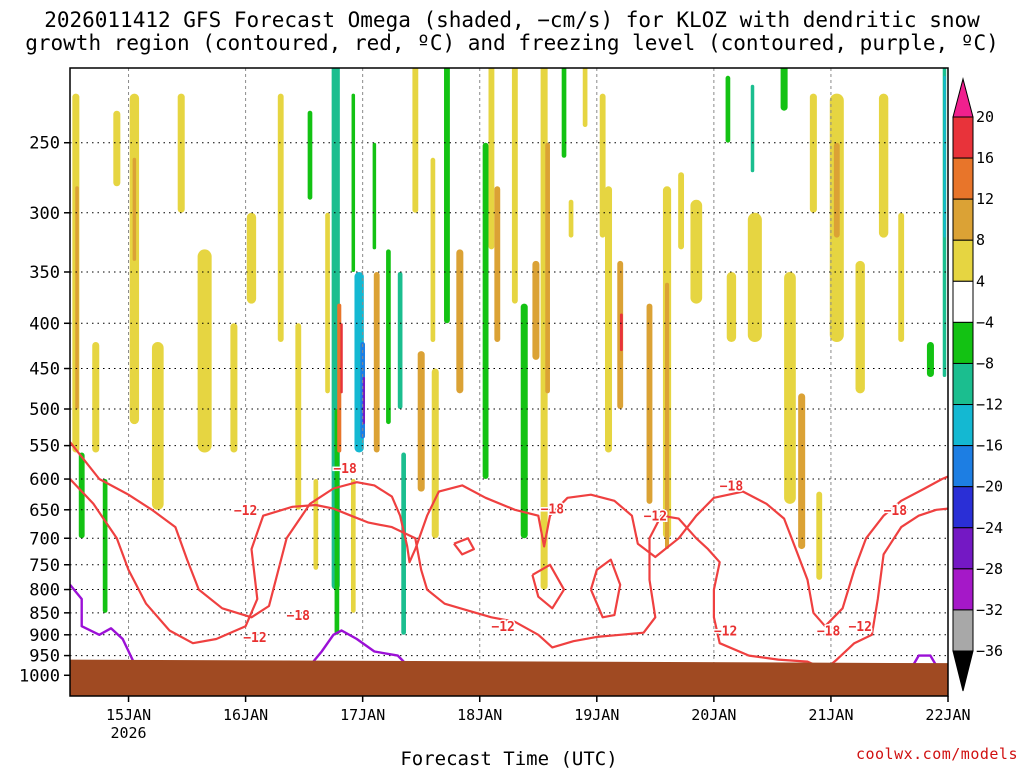 This screenshot has height=768, width=1024. What do you see at coordinates (980, 281) in the screenshot?
I see `colorbar-label: 4` at bounding box center [980, 281].